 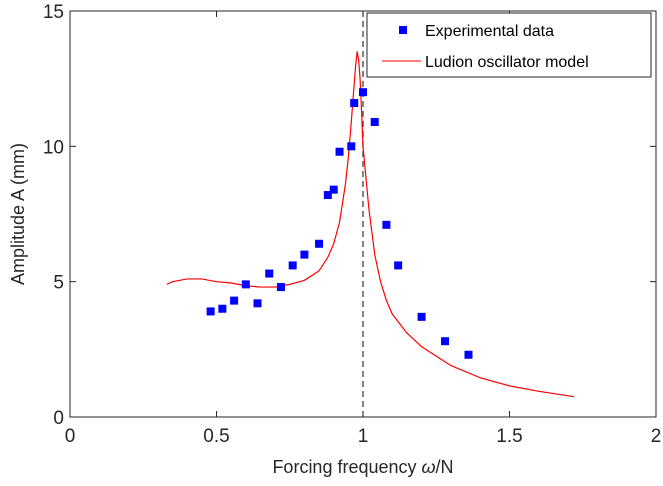 What do you see at coordinates (363, 436) in the screenshot?
I see `x-tick-label: 1` at bounding box center [363, 436].